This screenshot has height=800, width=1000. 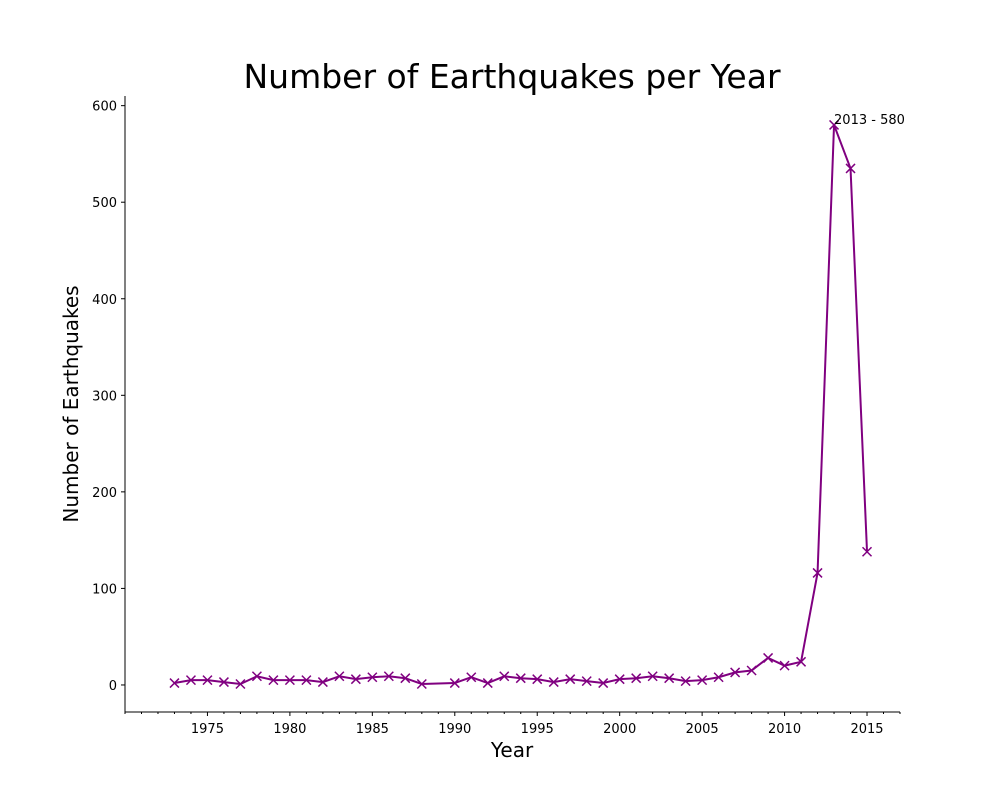 I want to click on x-tick-label: 2005, so click(x=702, y=729).